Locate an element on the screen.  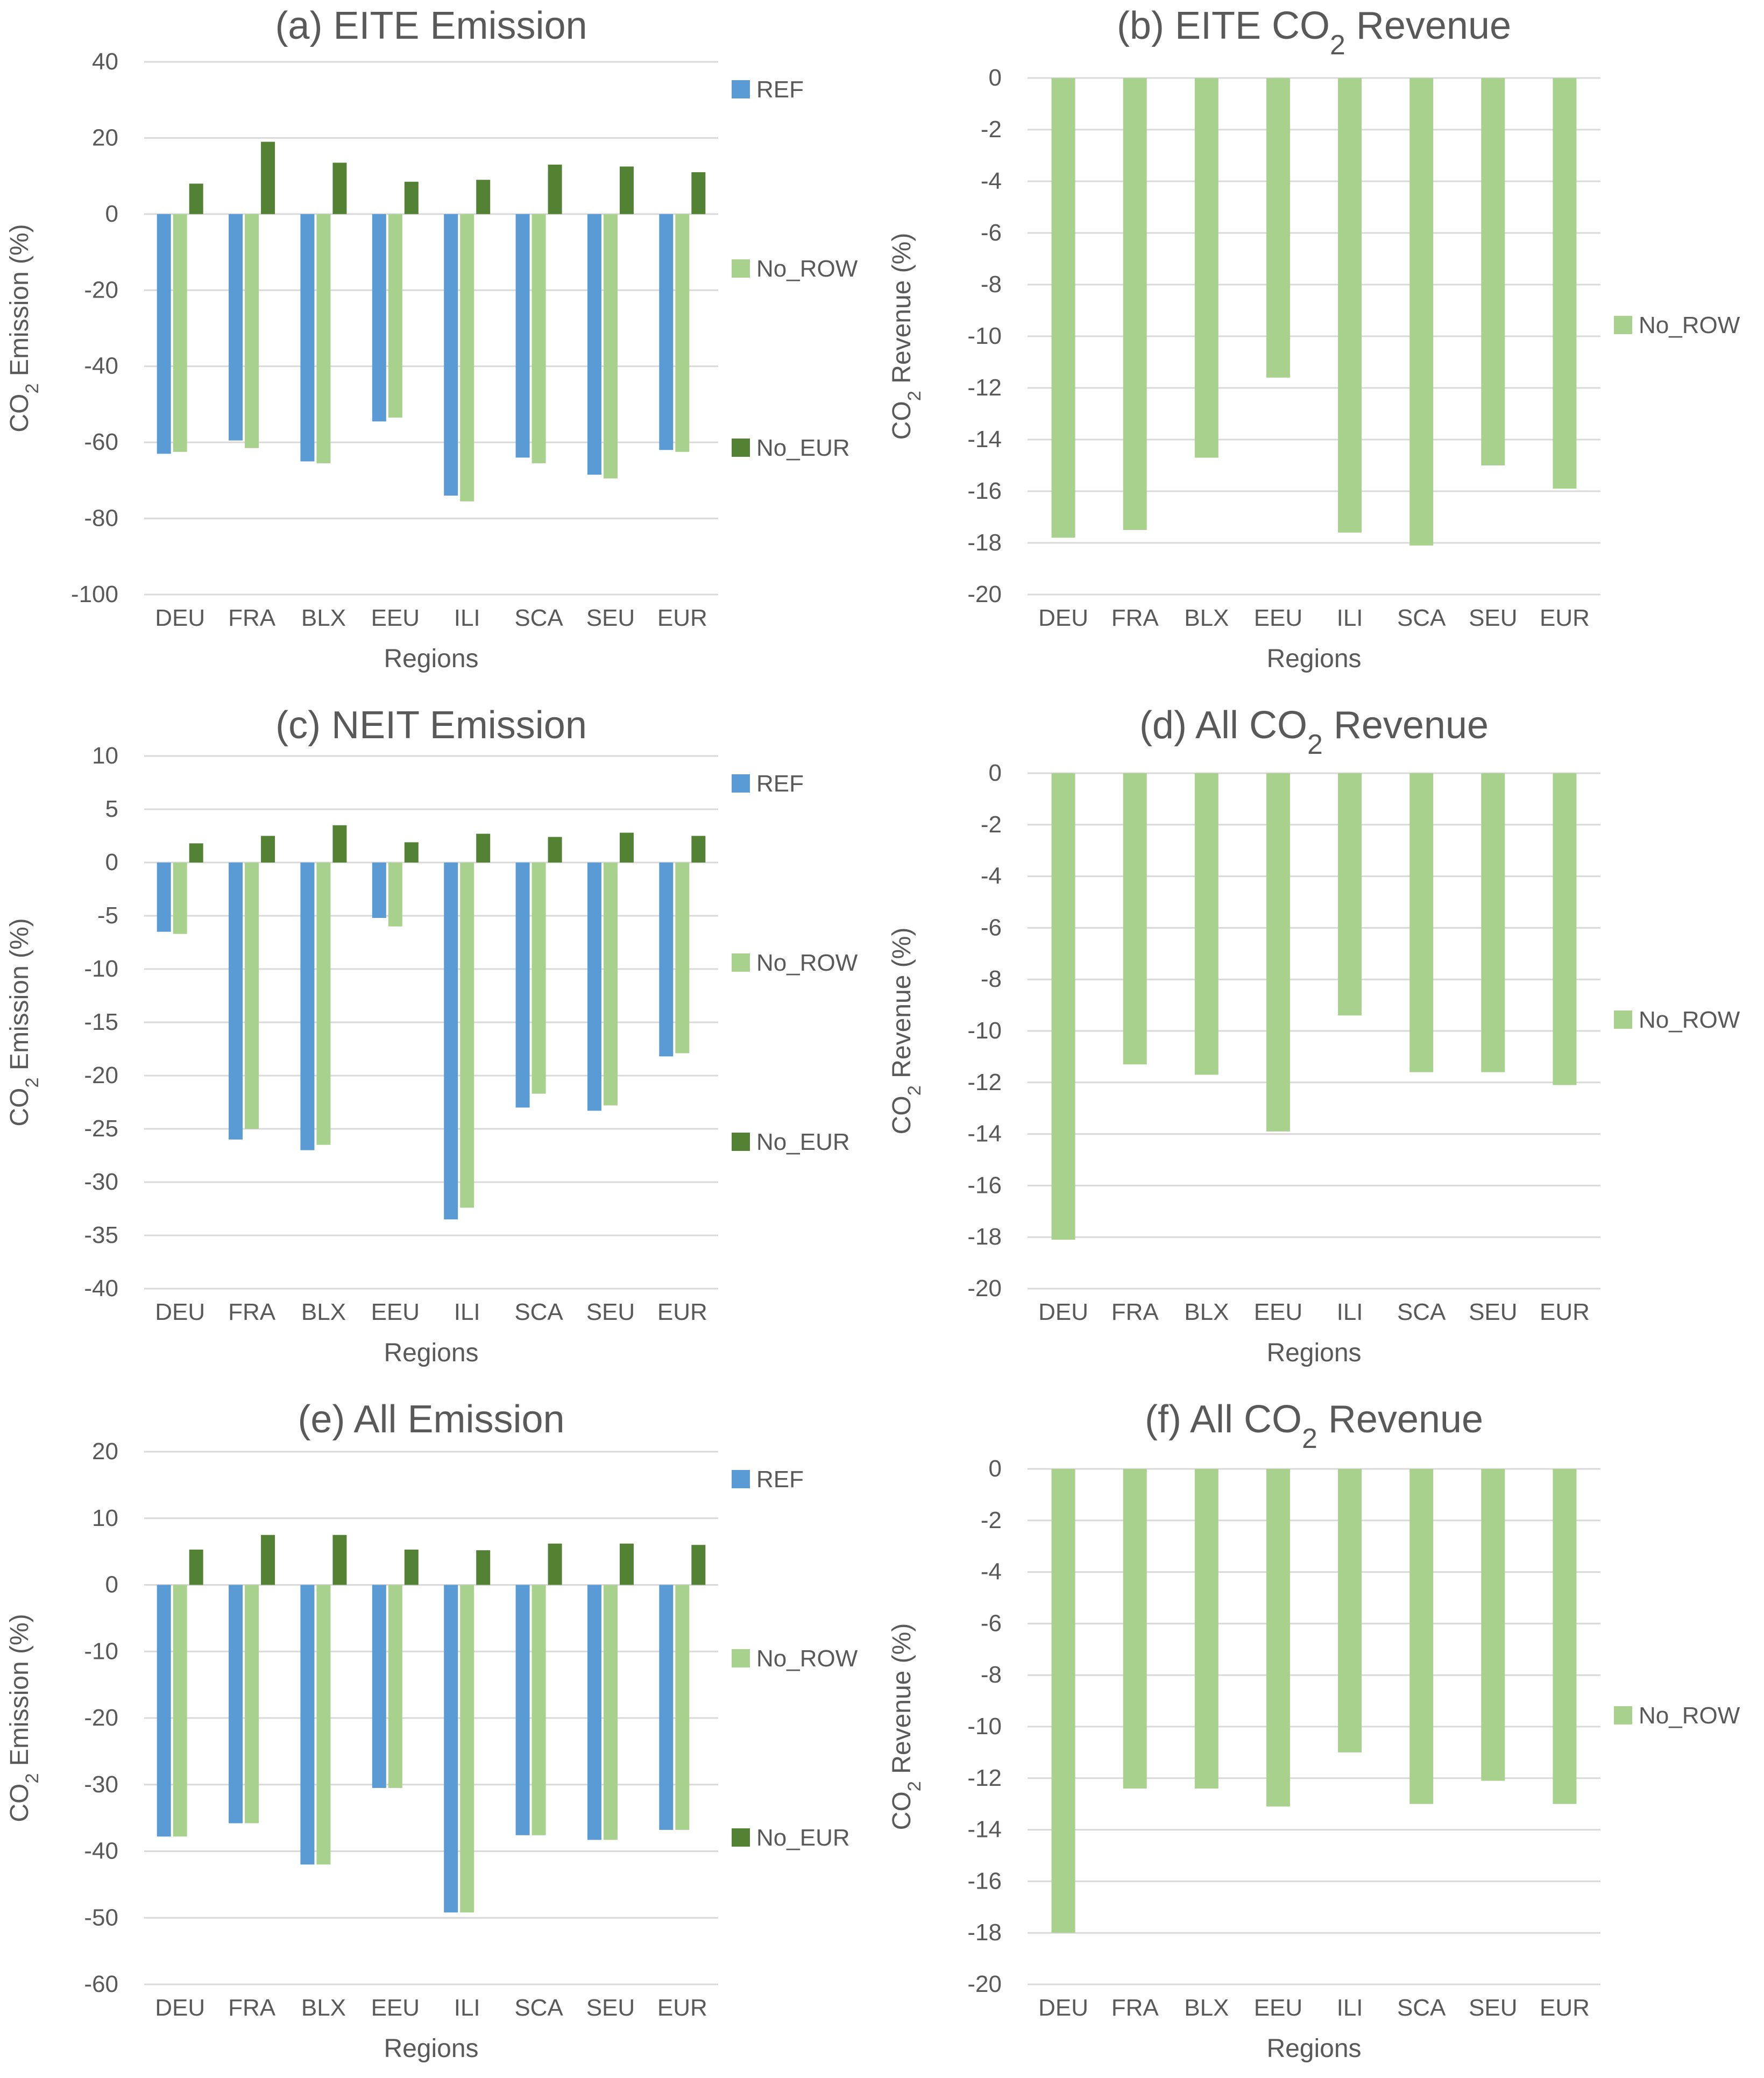
y-tick-label: -5 is located at coordinates (107, 915).